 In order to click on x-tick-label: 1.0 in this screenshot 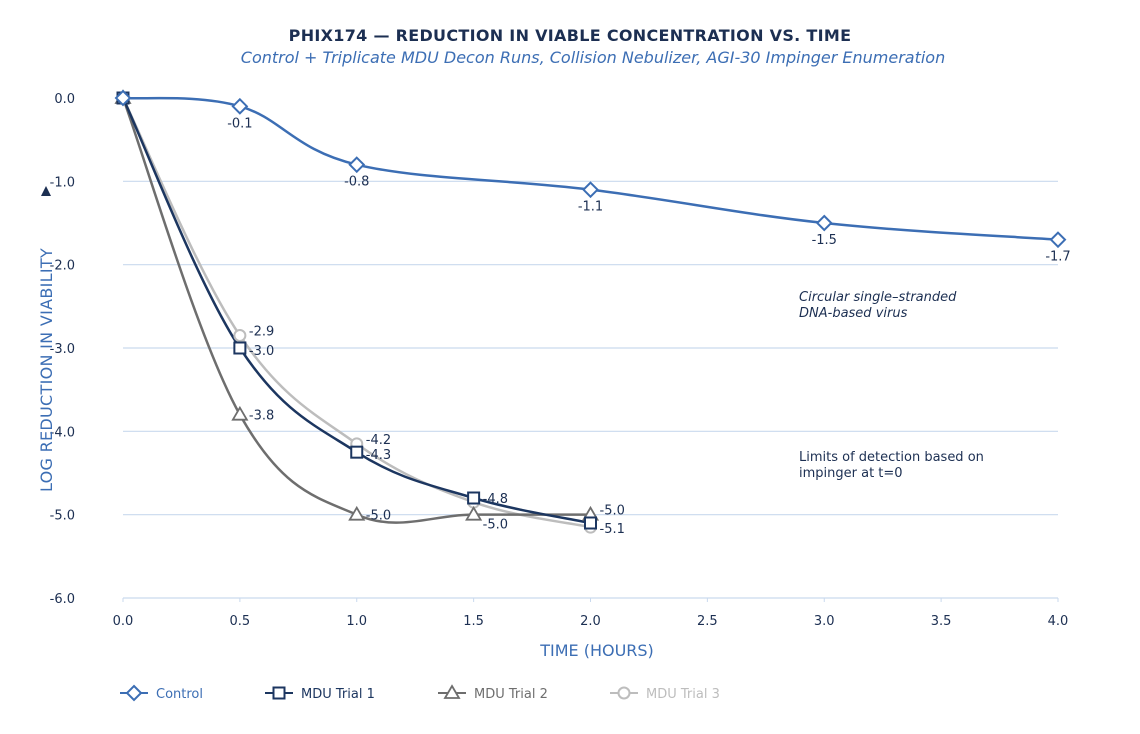, I will do `click(356, 621)`.